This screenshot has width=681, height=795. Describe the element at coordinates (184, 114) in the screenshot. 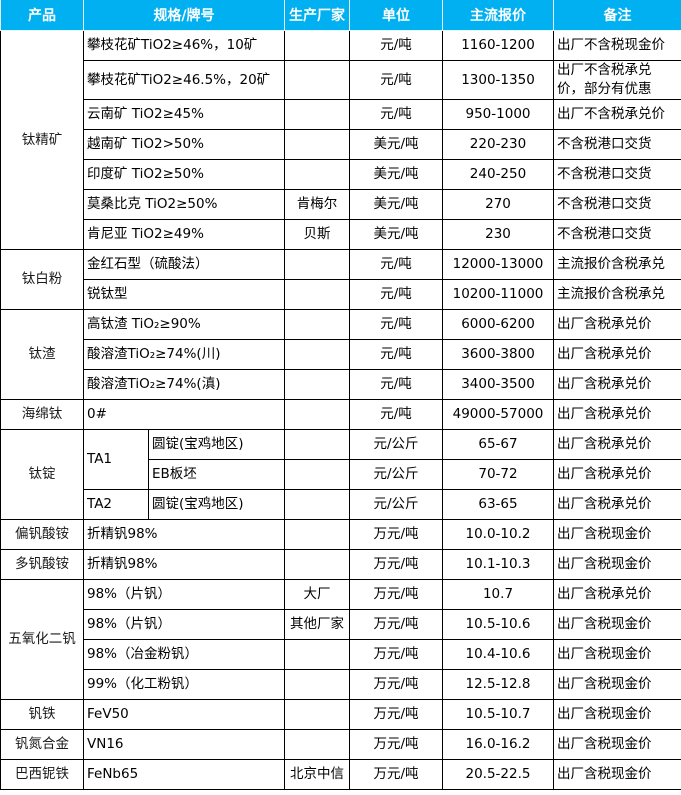

I see `spec-cell: 云南矿 TiO2≥45%` at that location.